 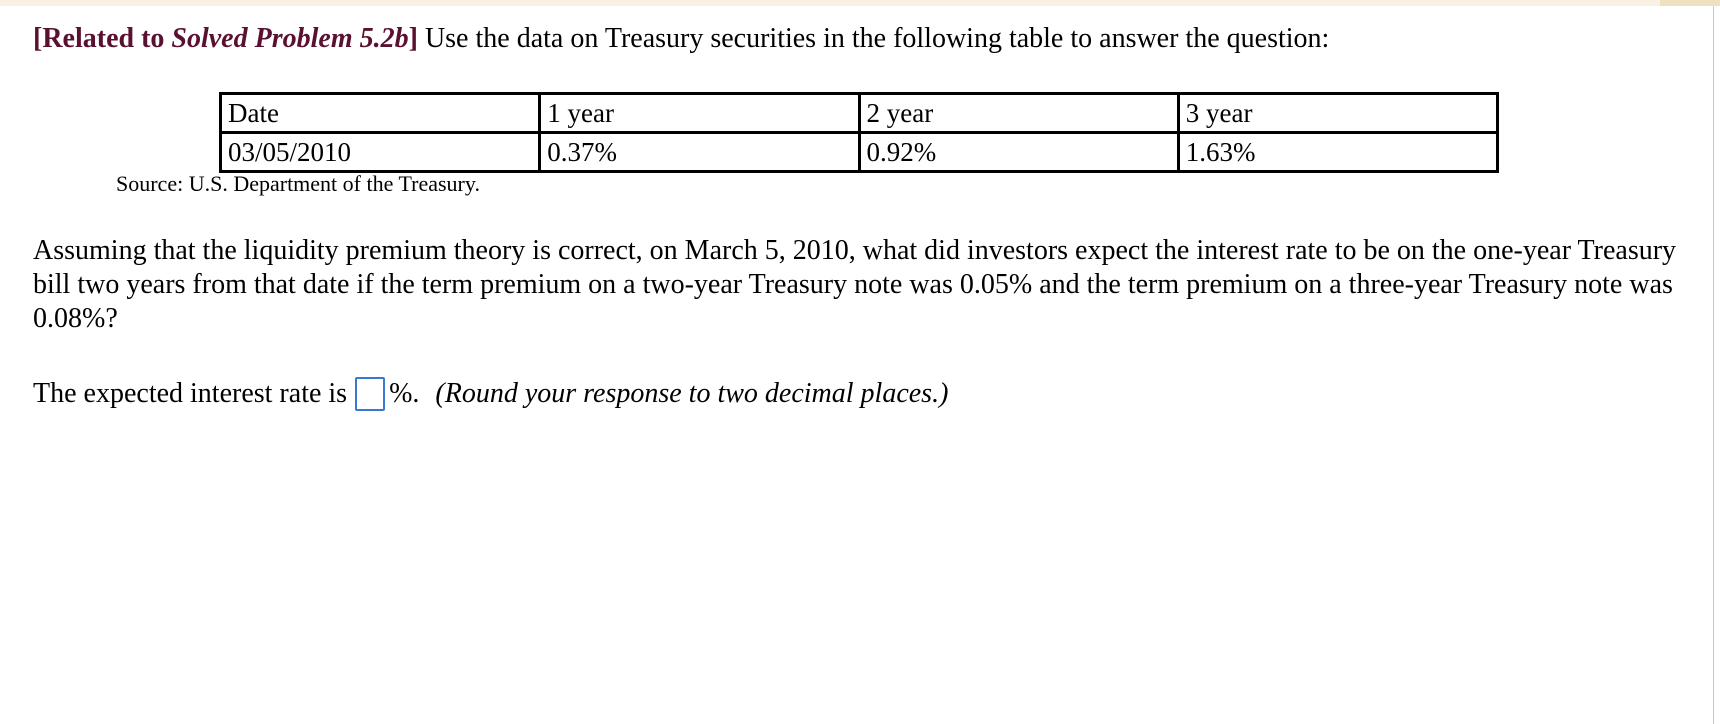 I want to click on cell-date: 03/05/2010, so click(x=380, y=152).